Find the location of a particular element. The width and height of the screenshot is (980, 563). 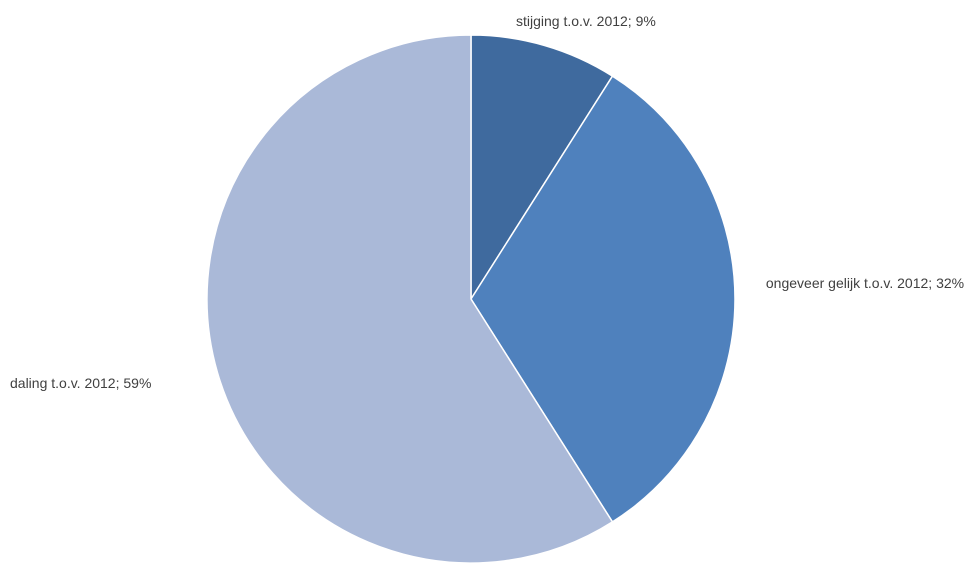

data-label-daling: daling t.o.v. 2012; 59% is located at coordinates (81, 383).